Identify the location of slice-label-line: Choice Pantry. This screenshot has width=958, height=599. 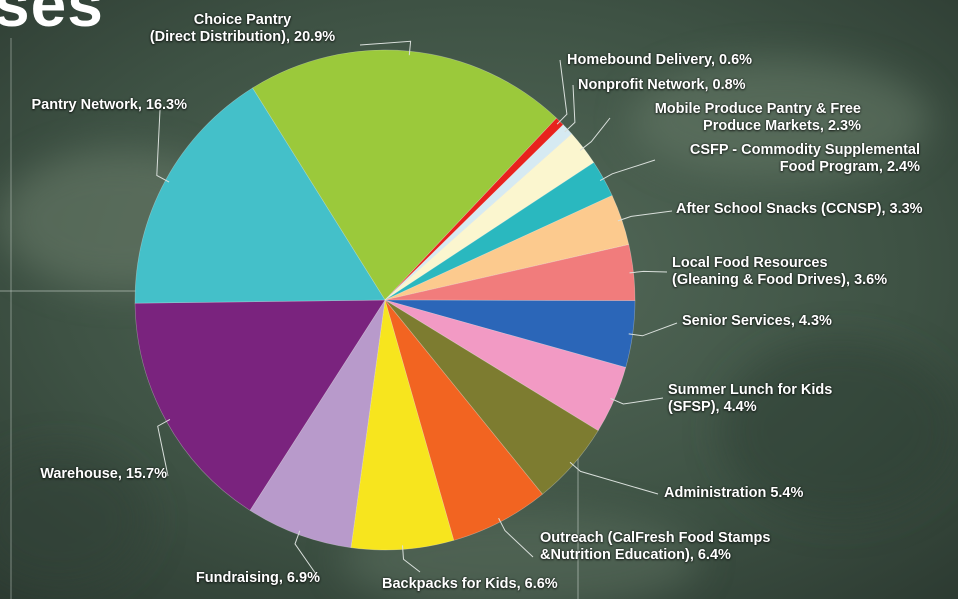
(242, 20).